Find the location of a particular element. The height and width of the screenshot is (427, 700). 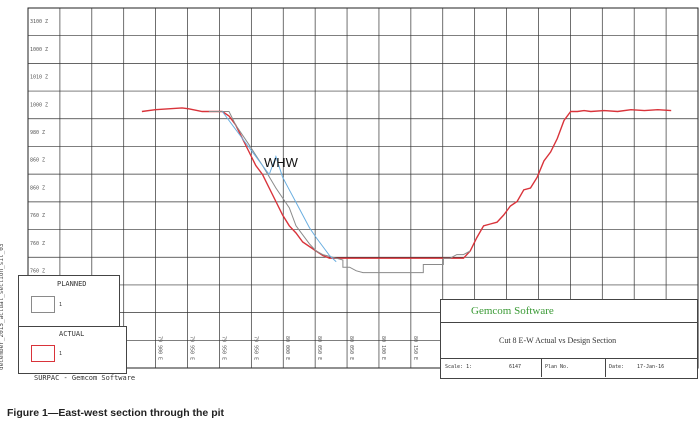

series-design-line is located at coordinates (279, 187).